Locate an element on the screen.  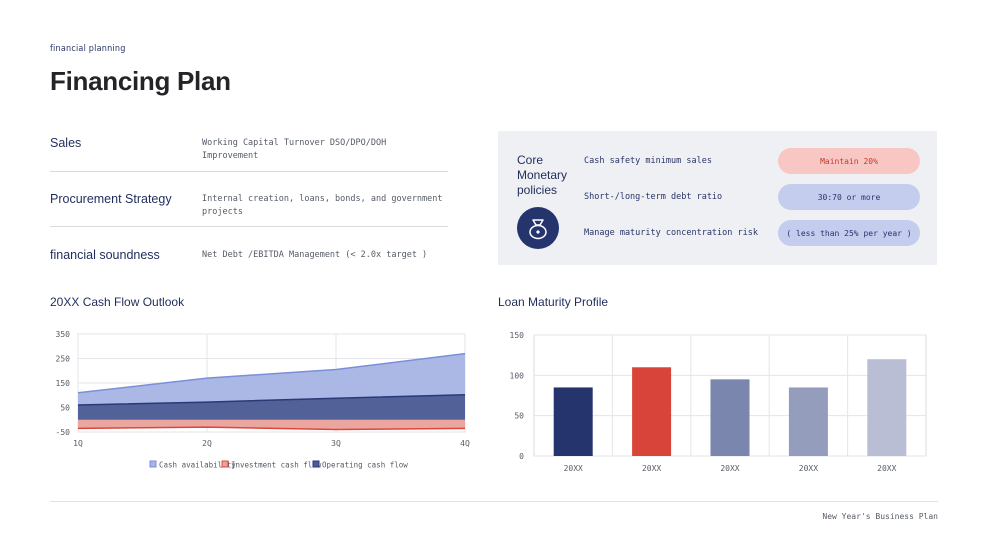
y-tick-label: 0 is located at coordinates (521, 456).